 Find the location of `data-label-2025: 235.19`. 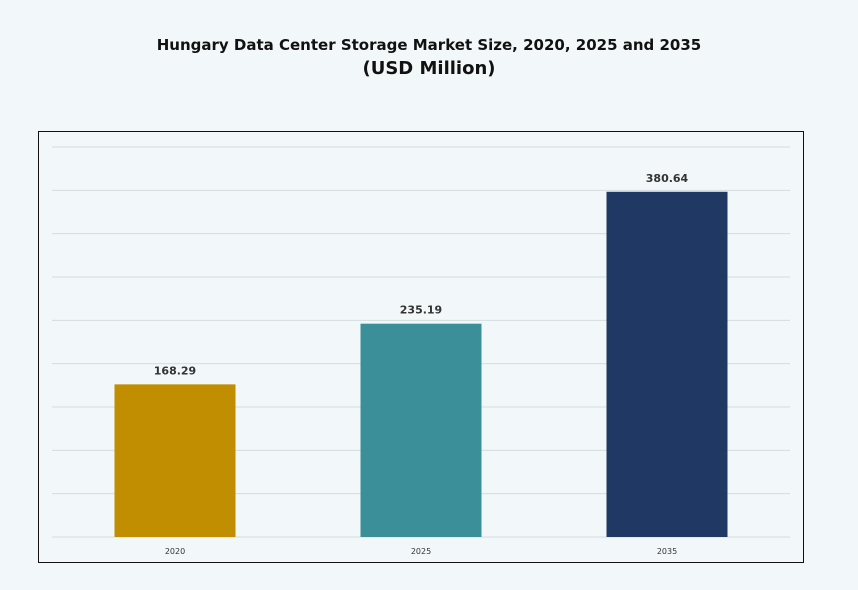

data-label-2025: 235.19 is located at coordinates (421, 310).